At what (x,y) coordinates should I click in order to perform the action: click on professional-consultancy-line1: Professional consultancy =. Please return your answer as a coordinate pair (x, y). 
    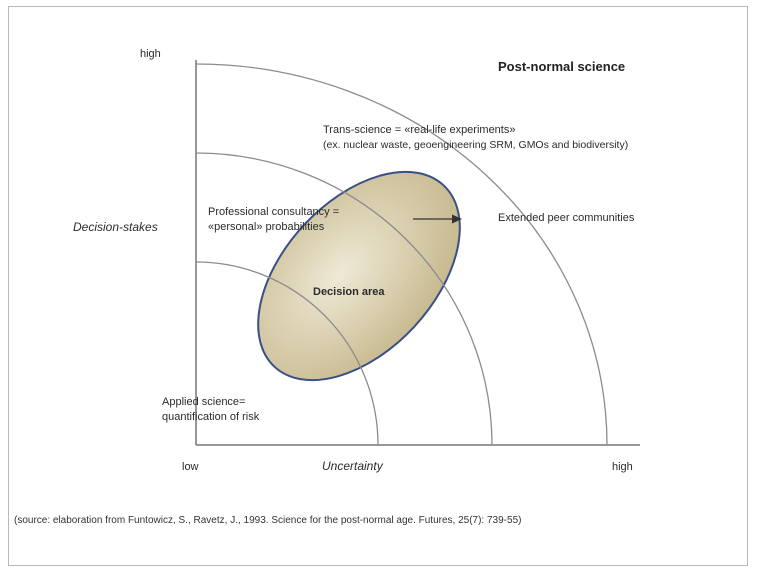
    Looking at the image, I should click on (274, 212).